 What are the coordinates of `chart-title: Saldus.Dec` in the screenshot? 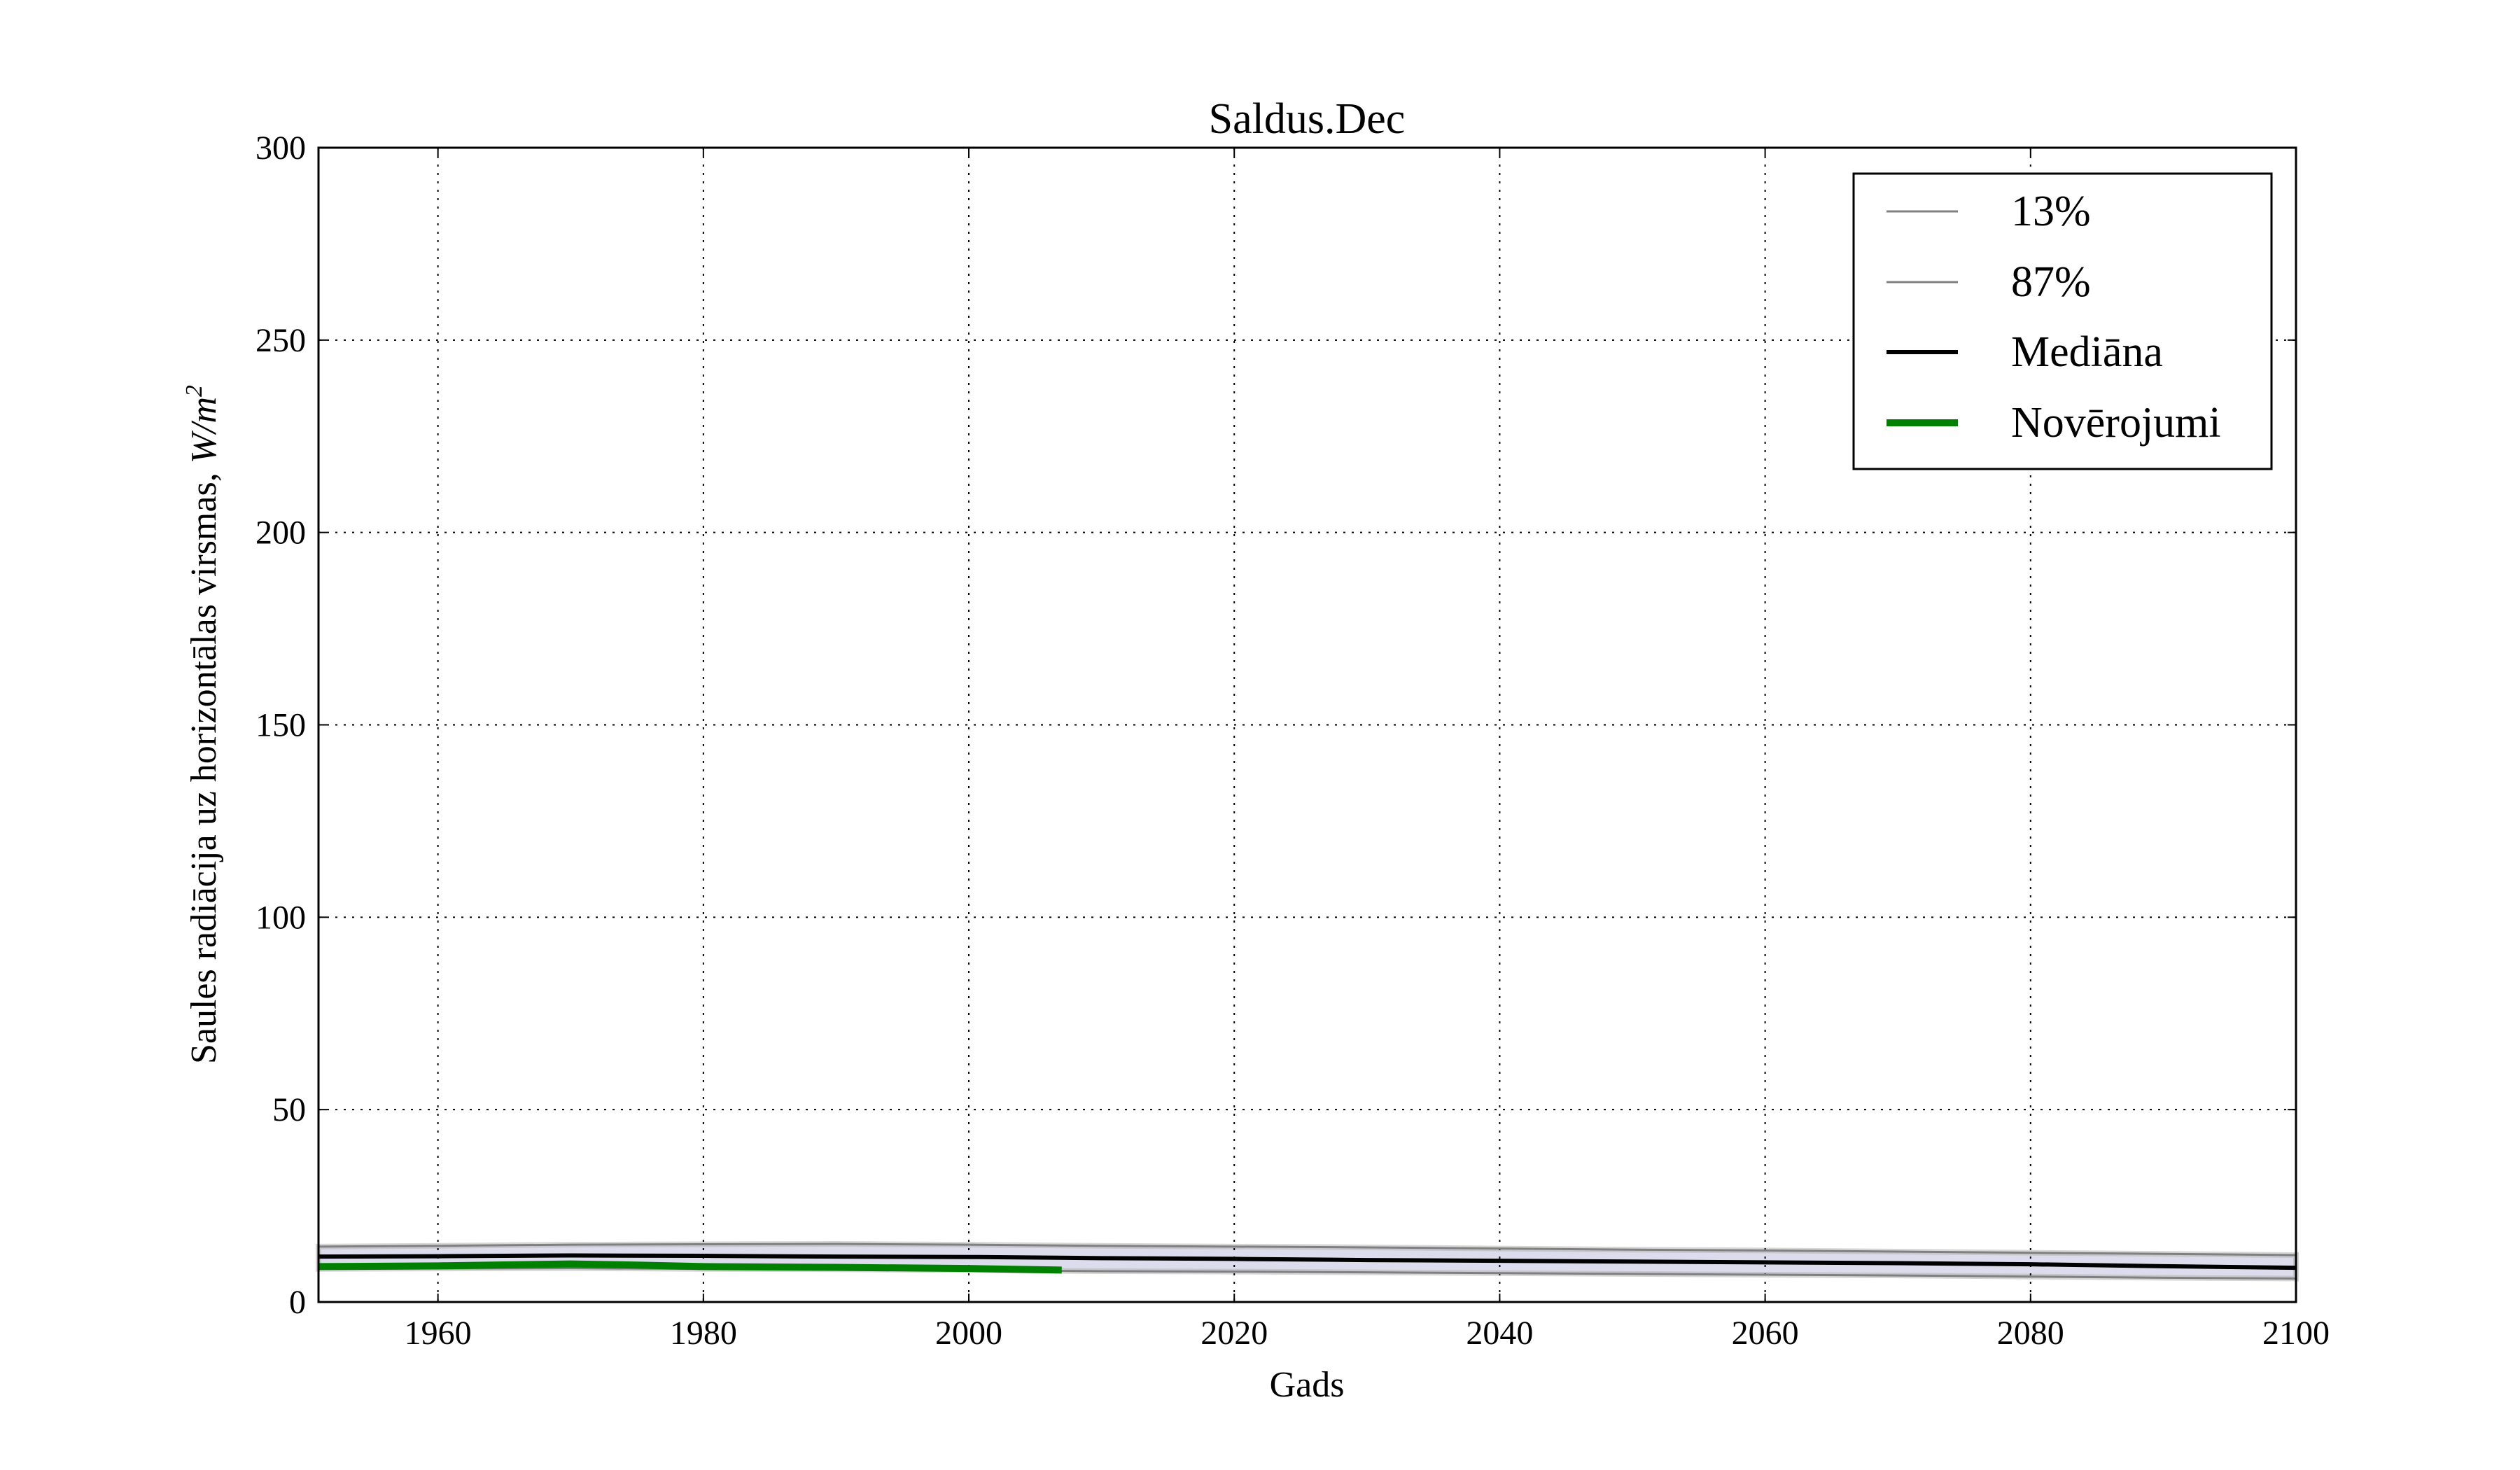 It's located at (1307, 119).